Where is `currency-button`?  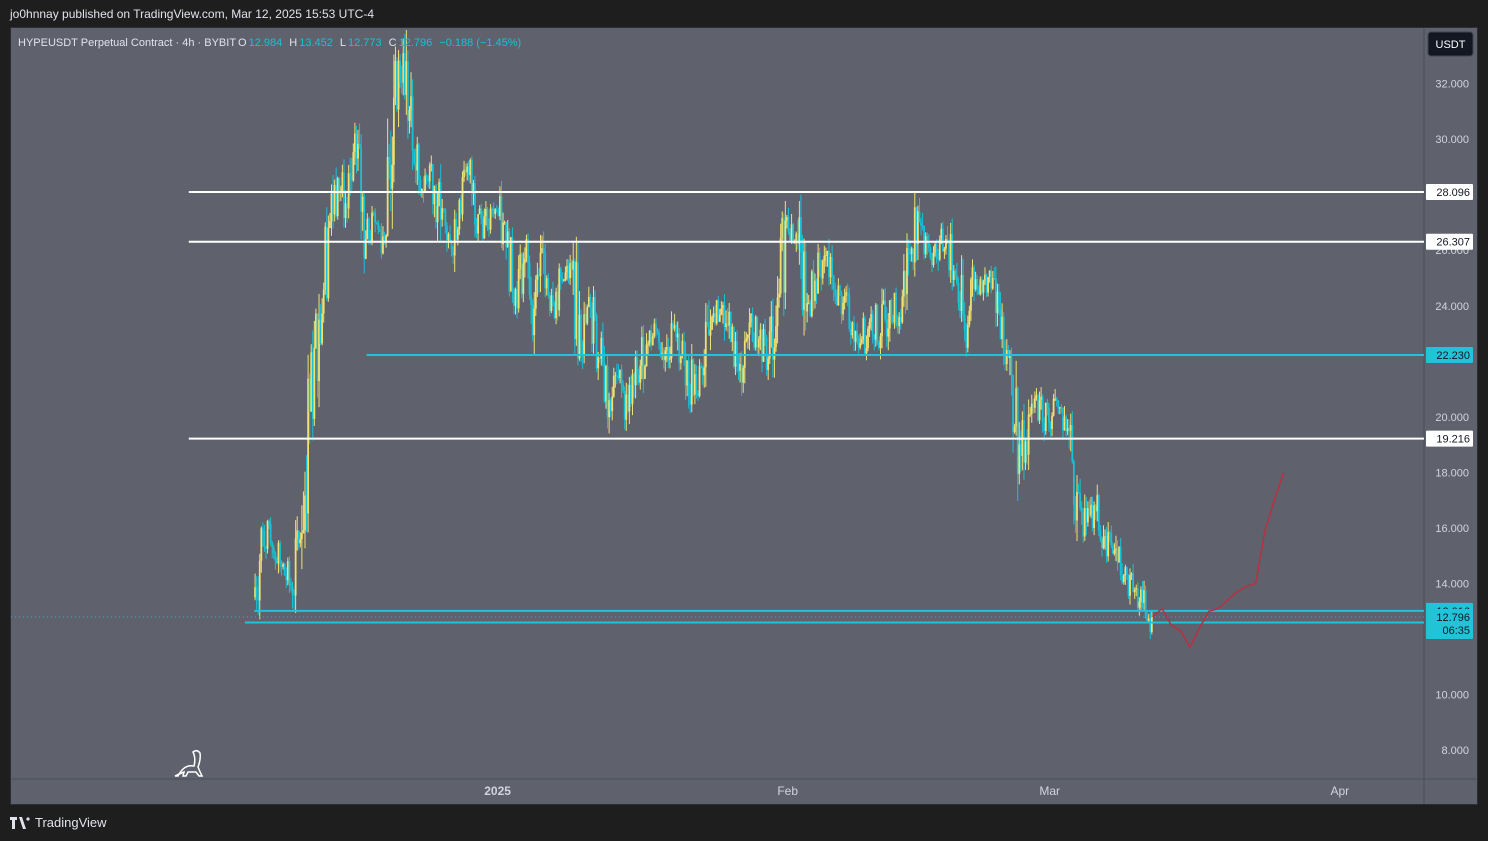 currency-button is located at coordinates (1450, 44).